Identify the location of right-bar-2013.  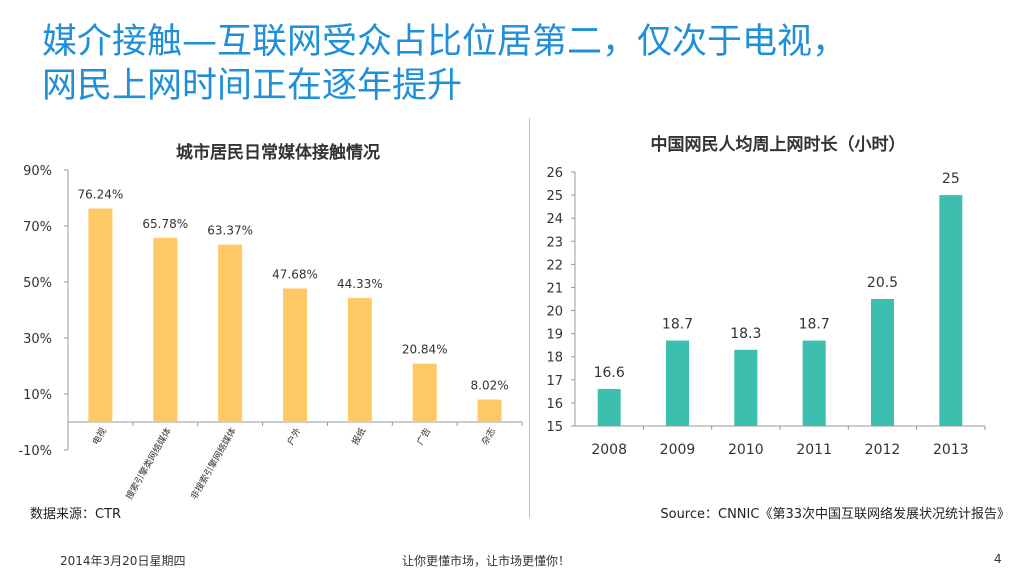
(951, 310).